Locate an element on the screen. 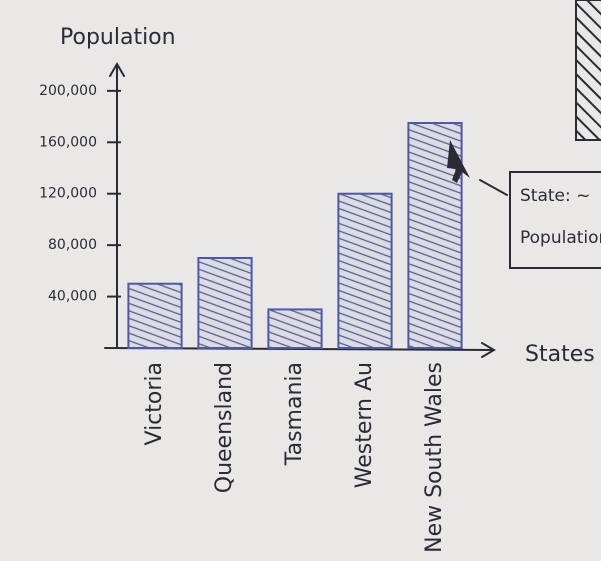 The height and width of the screenshot is (561, 601). x-axis-title: States is located at coordinates (560, 354).